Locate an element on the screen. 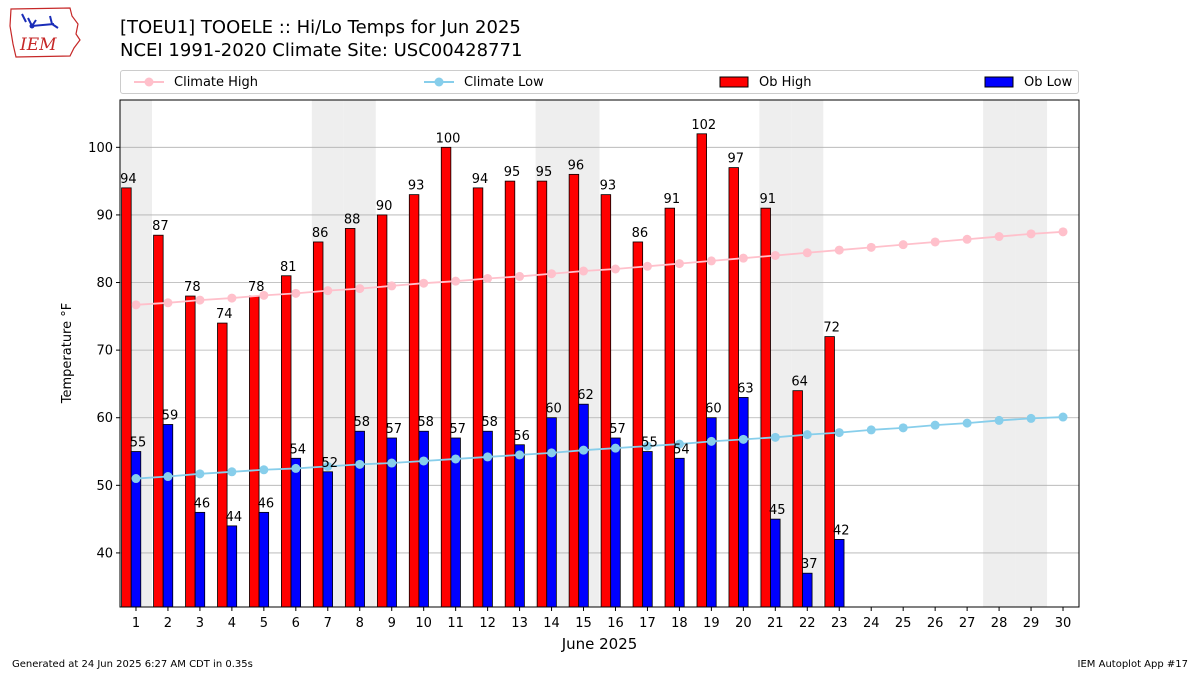  x-tick-label: 14 is located at coordinates (551, 623).